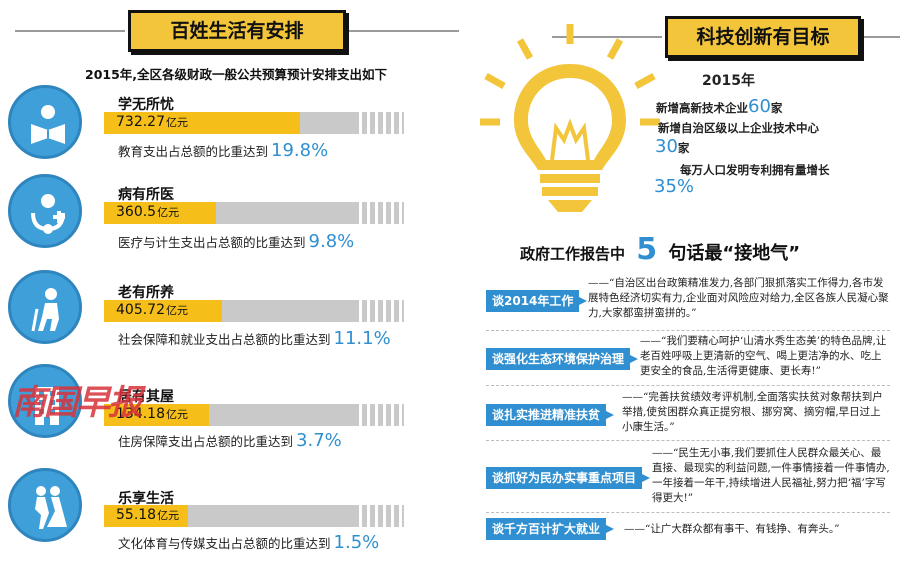 The height and width of the screenshot is (566, 900). I want to click on item-title-medical: 病有所医, so click(146, 195).